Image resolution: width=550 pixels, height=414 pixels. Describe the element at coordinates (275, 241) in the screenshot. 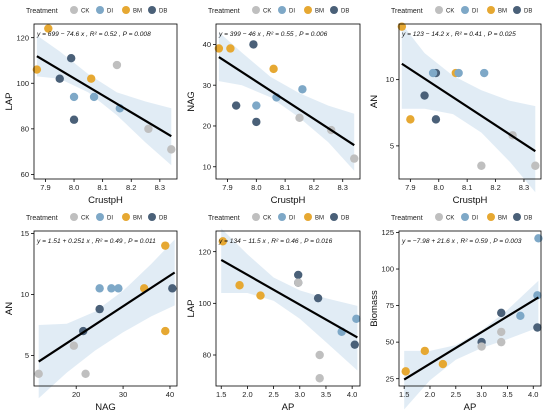

I see `regression-equation: y = 134 − 11.5 x , R² = 0.46 , P = 0.016` at that location.